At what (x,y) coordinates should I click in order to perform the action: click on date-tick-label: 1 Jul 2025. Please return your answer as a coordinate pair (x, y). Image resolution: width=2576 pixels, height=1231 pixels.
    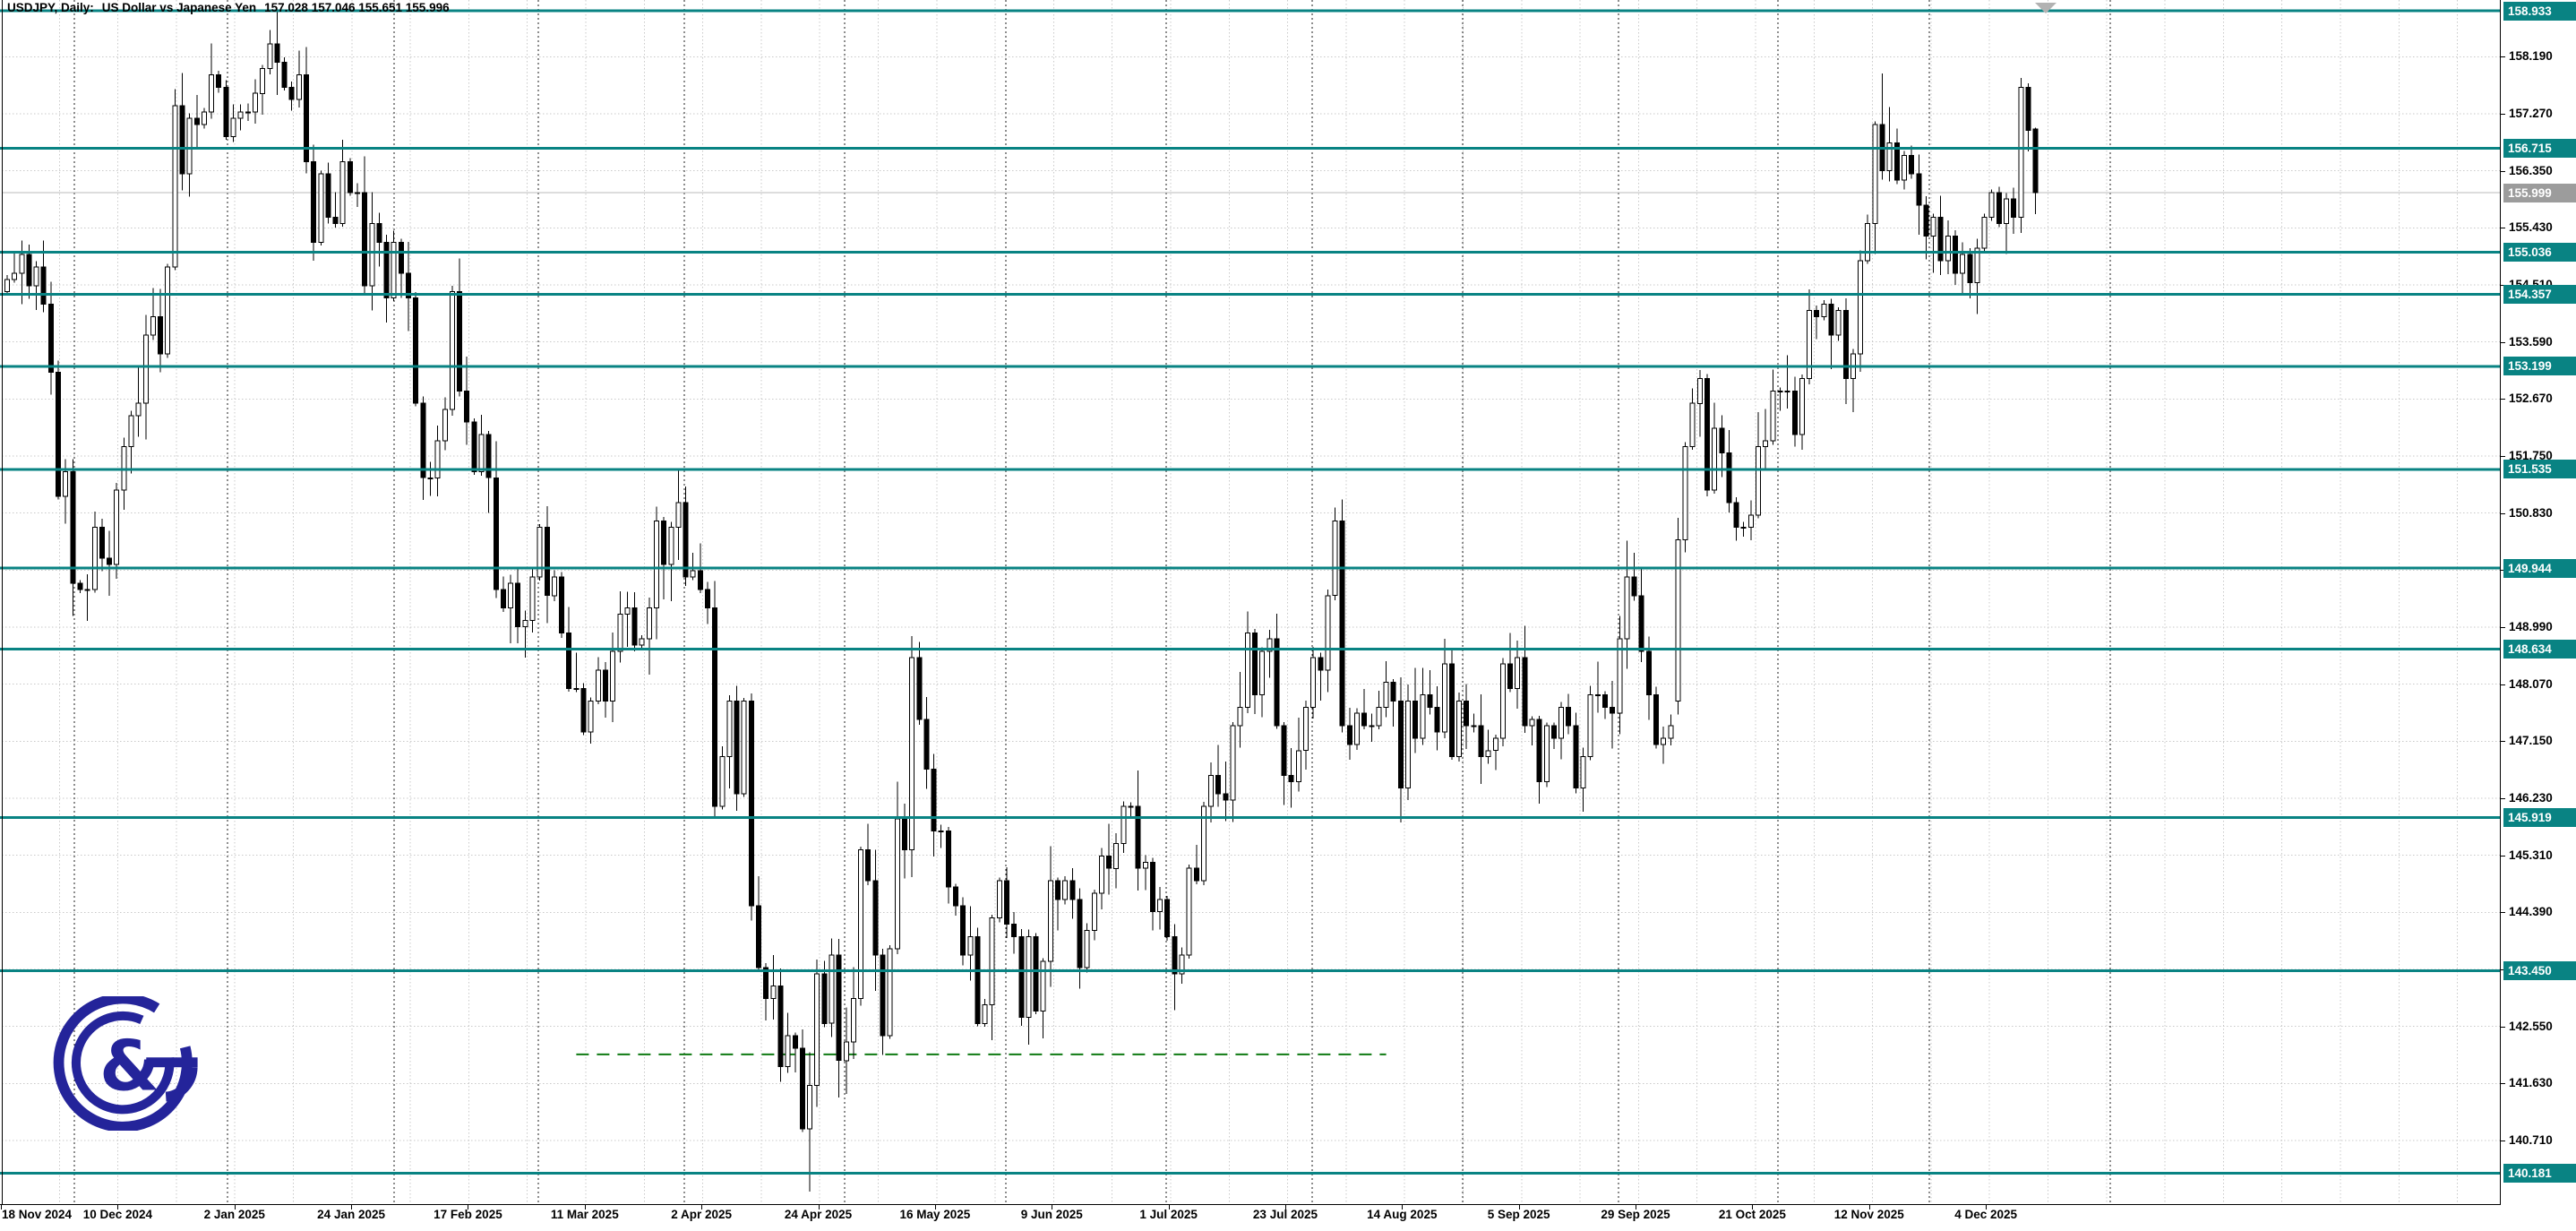
    Looking at the image, I should click on (1168, 1214).